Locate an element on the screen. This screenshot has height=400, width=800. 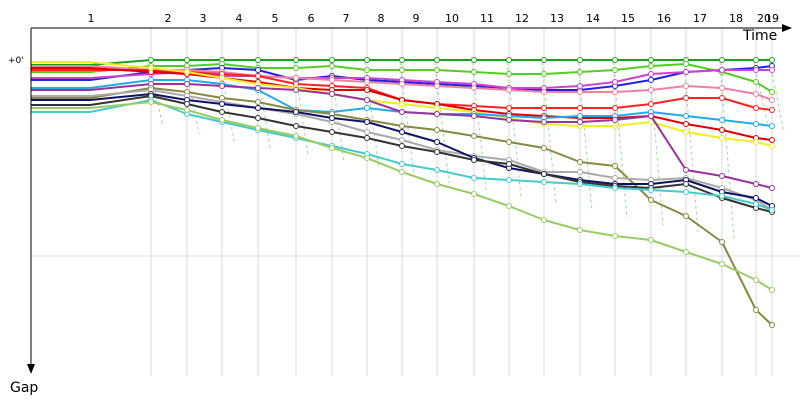
lap-label: 6 is located at coordinates (311, 18).